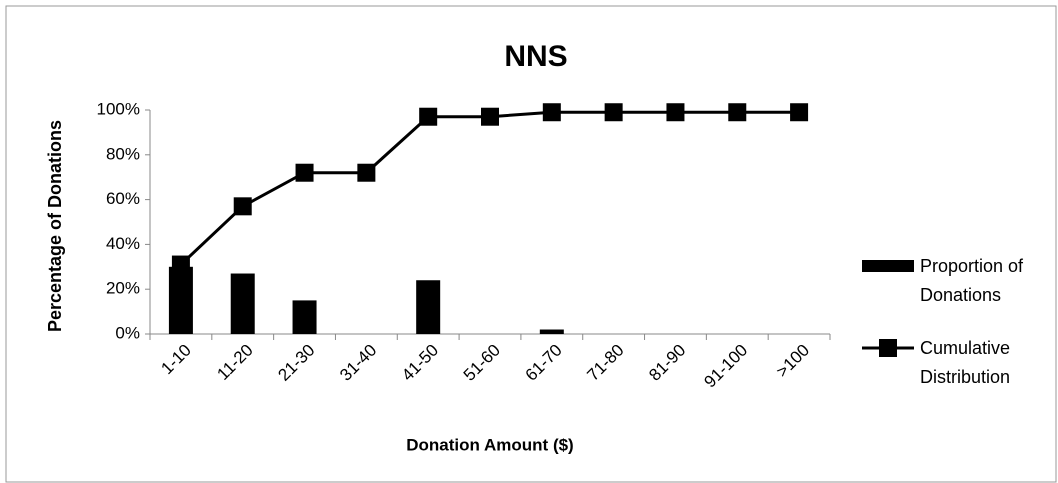 The image size is (1058, 483). What do you see at coordinates (296, 363) in the screenshot?
I see `x-tick-label: 21-30` at bounding box center [296, 363].